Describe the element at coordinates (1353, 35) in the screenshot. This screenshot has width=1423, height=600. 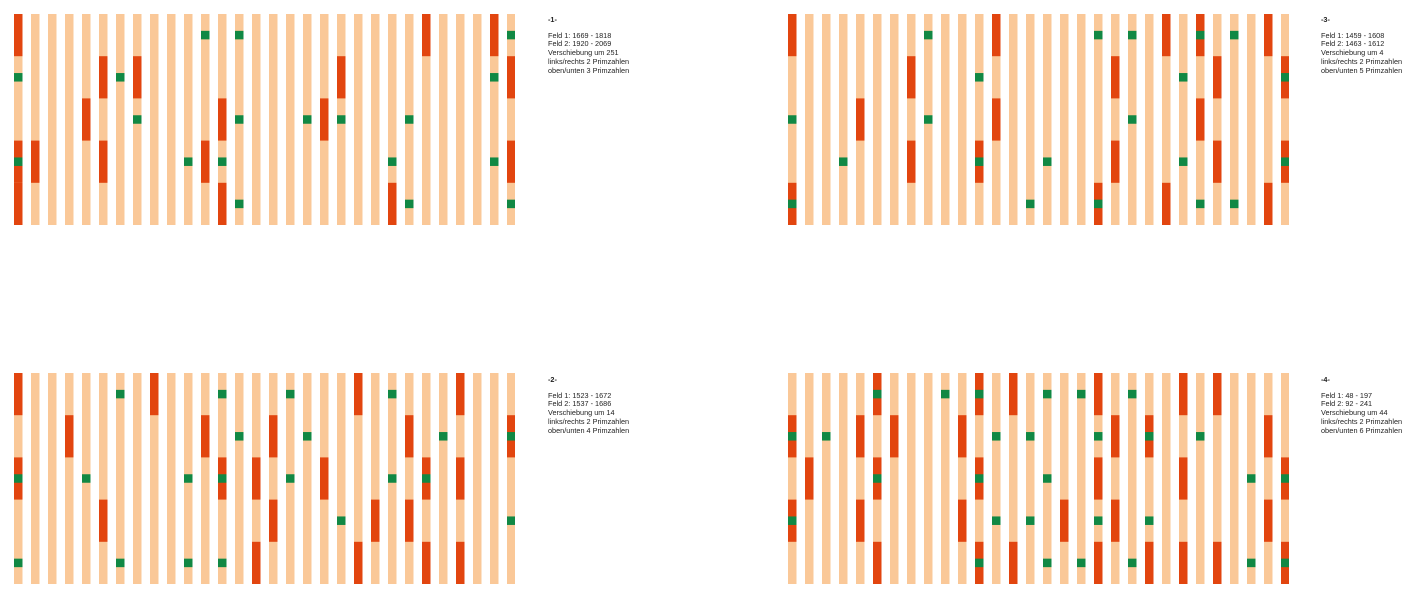
I see `field-1-range: Feld 1: 1459 - 1608` at that location.